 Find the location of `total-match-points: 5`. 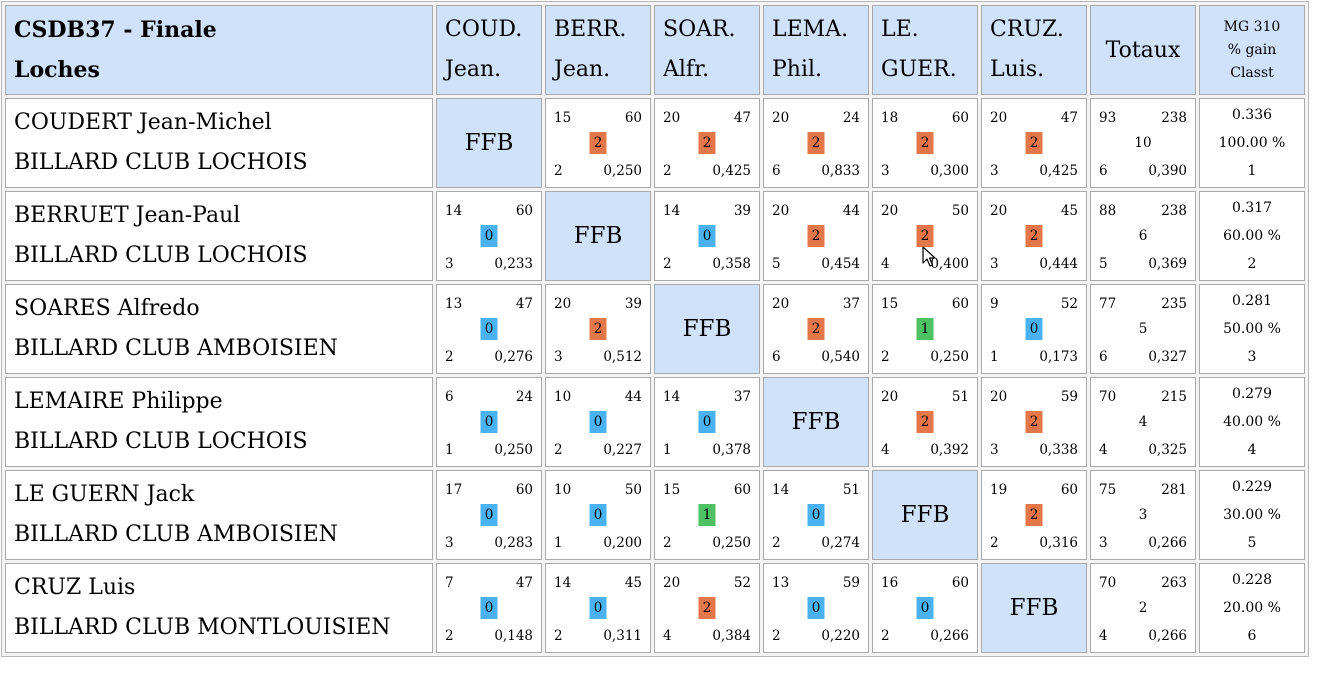

total-match-points: 5 is located at coordinates (1143, 329).